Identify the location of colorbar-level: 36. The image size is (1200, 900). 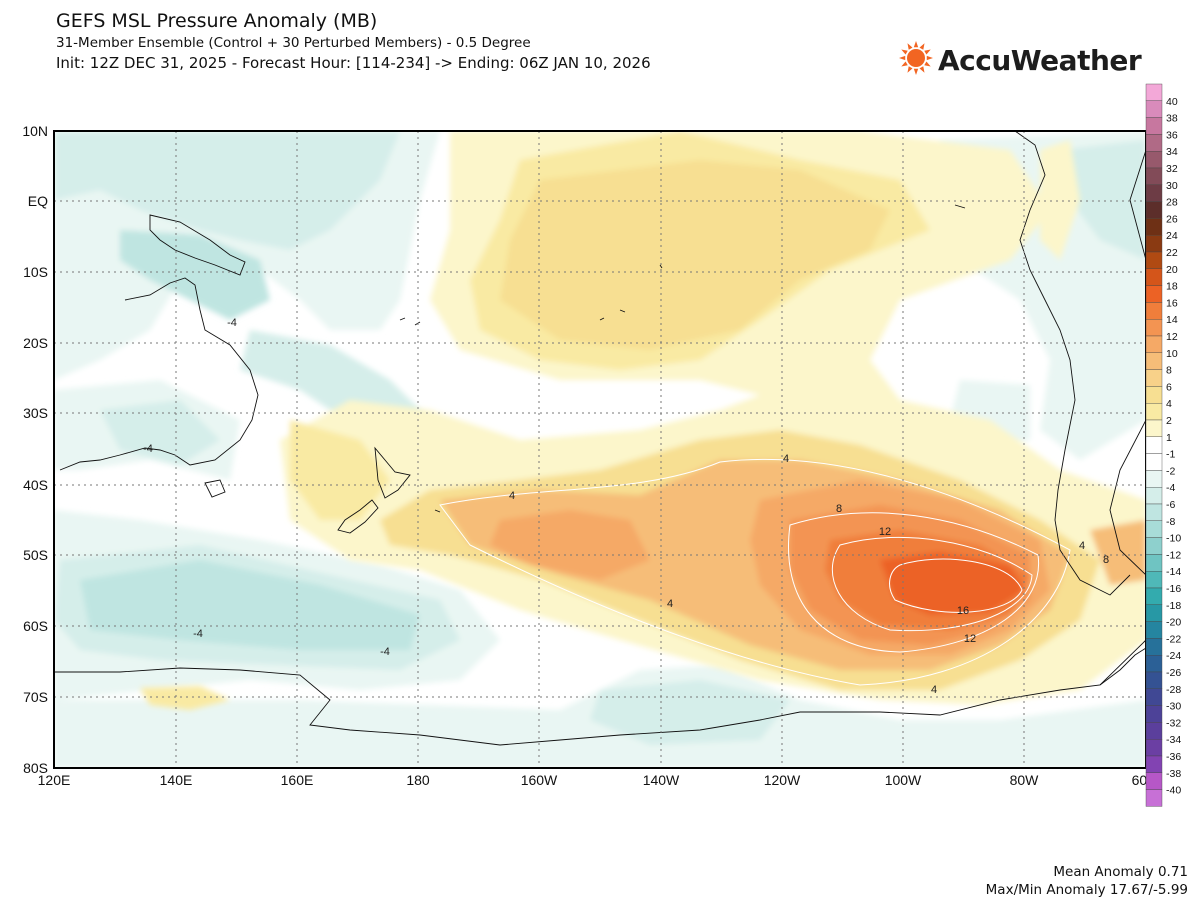
(1172, 135).